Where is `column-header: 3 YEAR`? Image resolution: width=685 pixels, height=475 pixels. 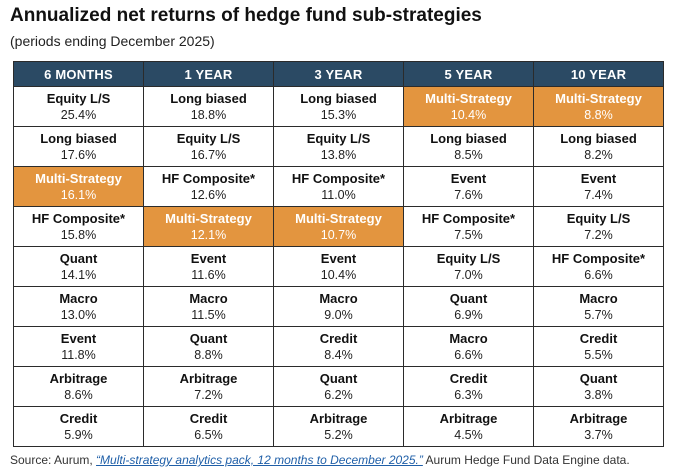
column-header: 3 YEAR is located at coordinates (338, 74).